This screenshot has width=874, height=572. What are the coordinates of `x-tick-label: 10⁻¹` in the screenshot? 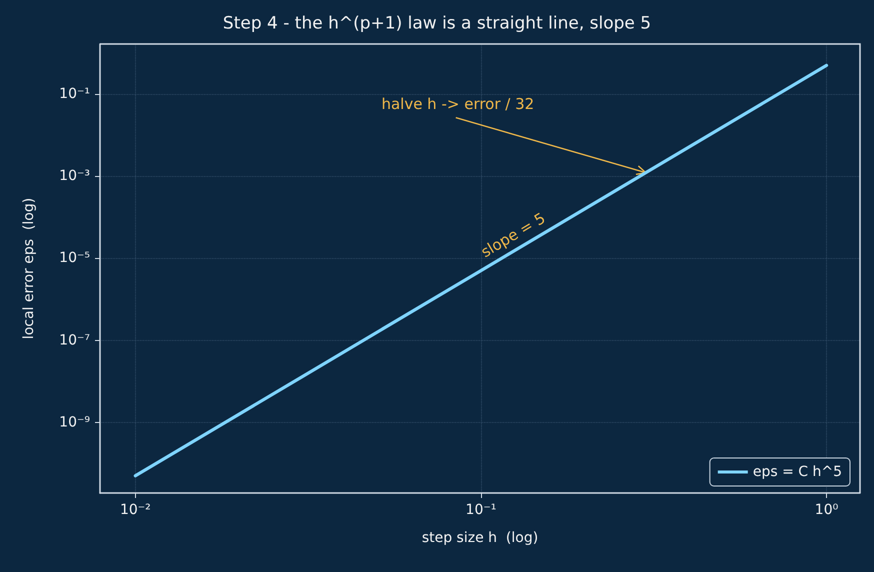 It's located at (481, 510).